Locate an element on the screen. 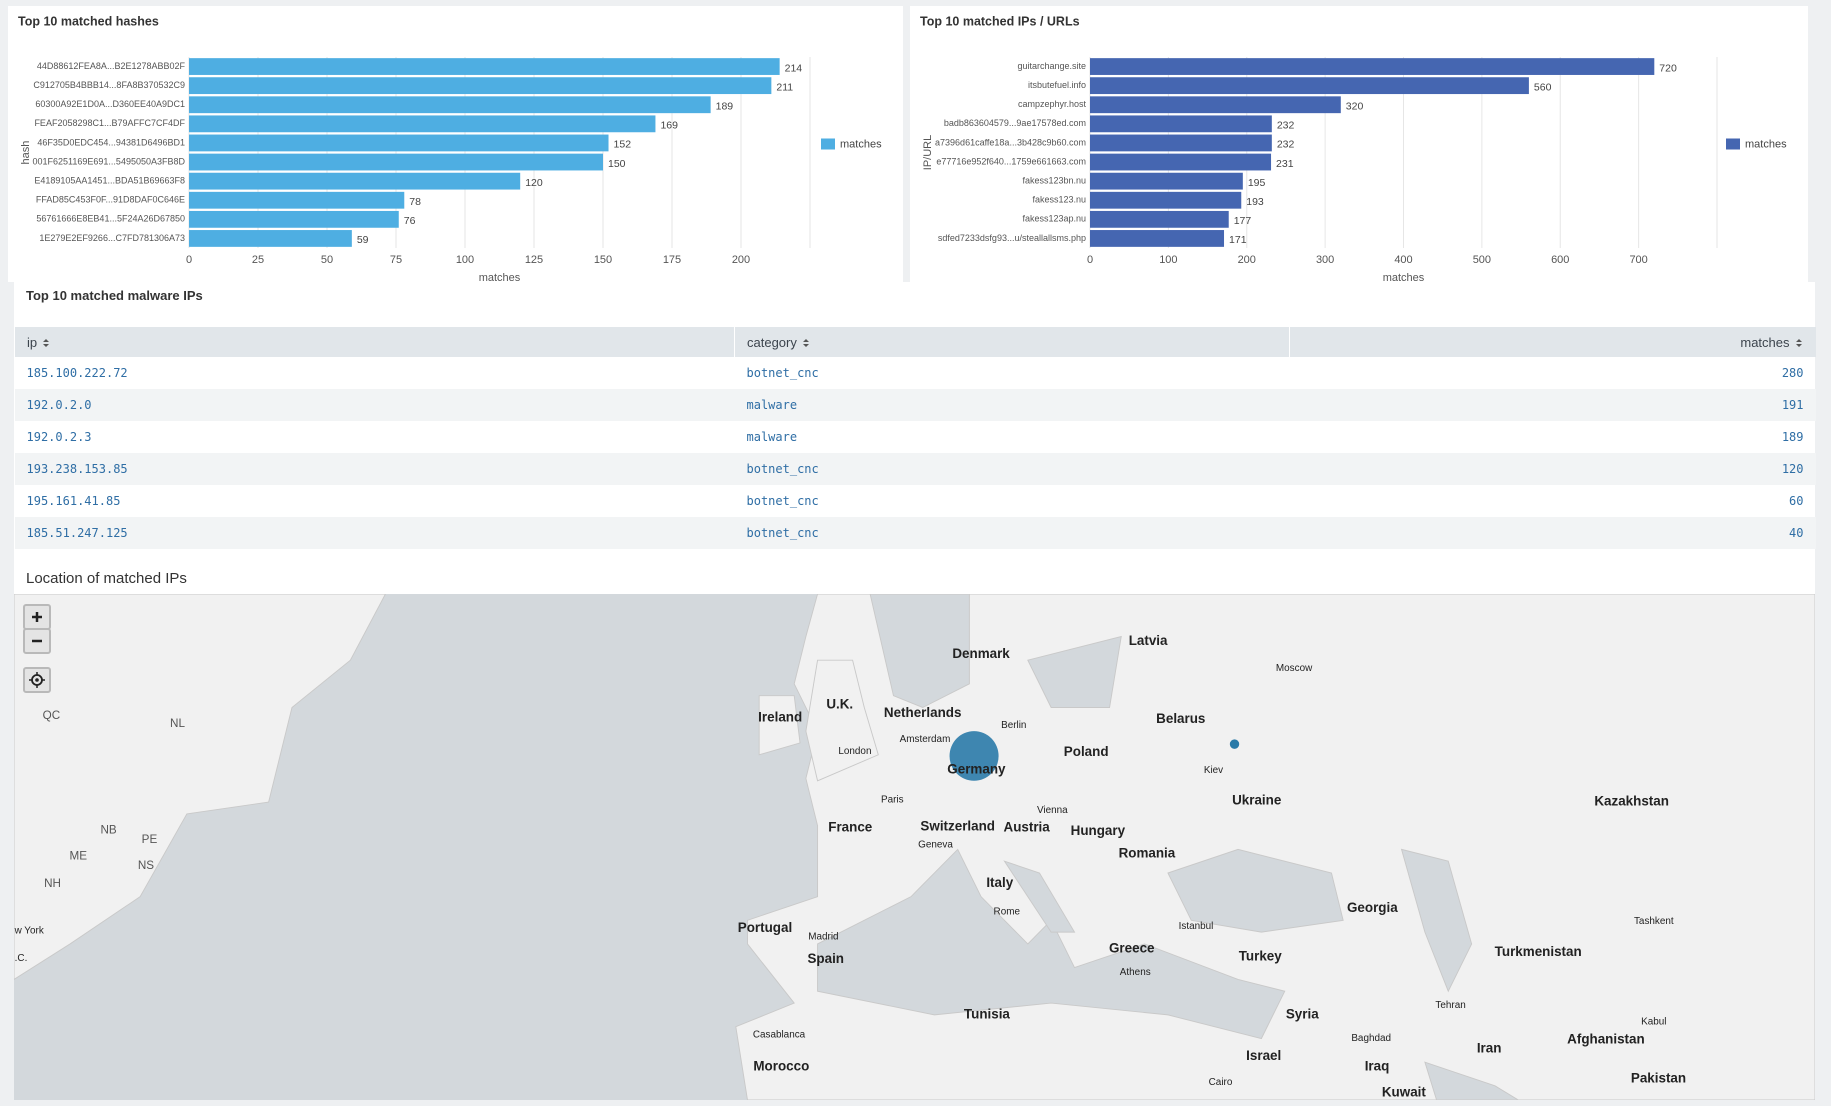 The height and width of the screenshot is (1106, 1831). table-row: 192.0.2.0 malware 191 is located at coordinates (915, 405).